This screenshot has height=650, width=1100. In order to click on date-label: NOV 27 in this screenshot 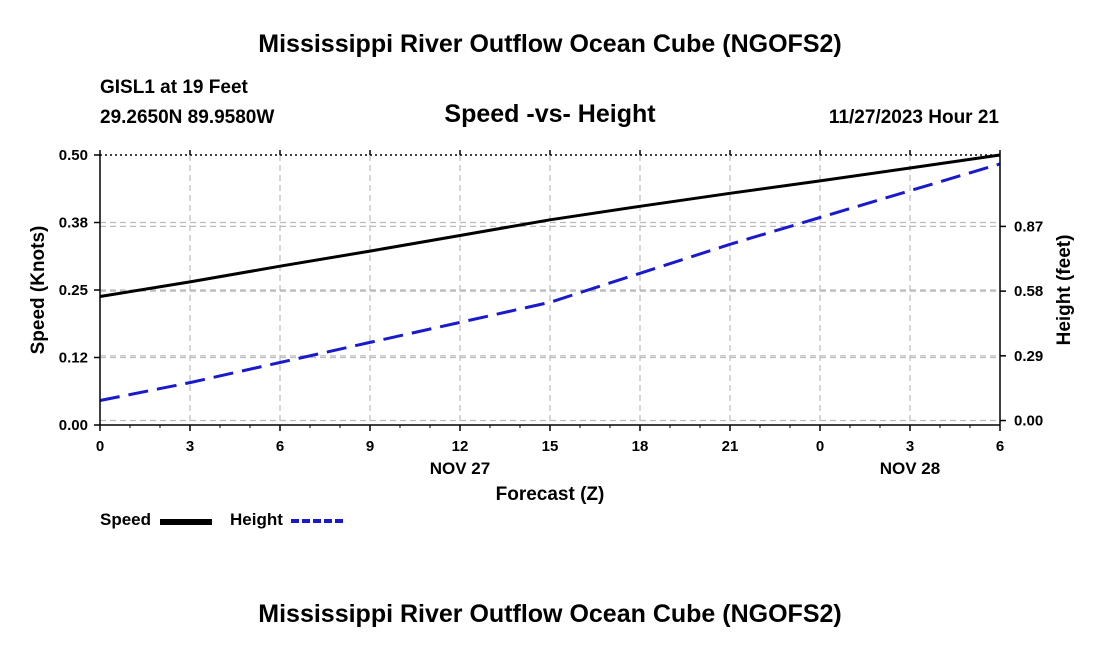, I will do `click(460, 468)`.